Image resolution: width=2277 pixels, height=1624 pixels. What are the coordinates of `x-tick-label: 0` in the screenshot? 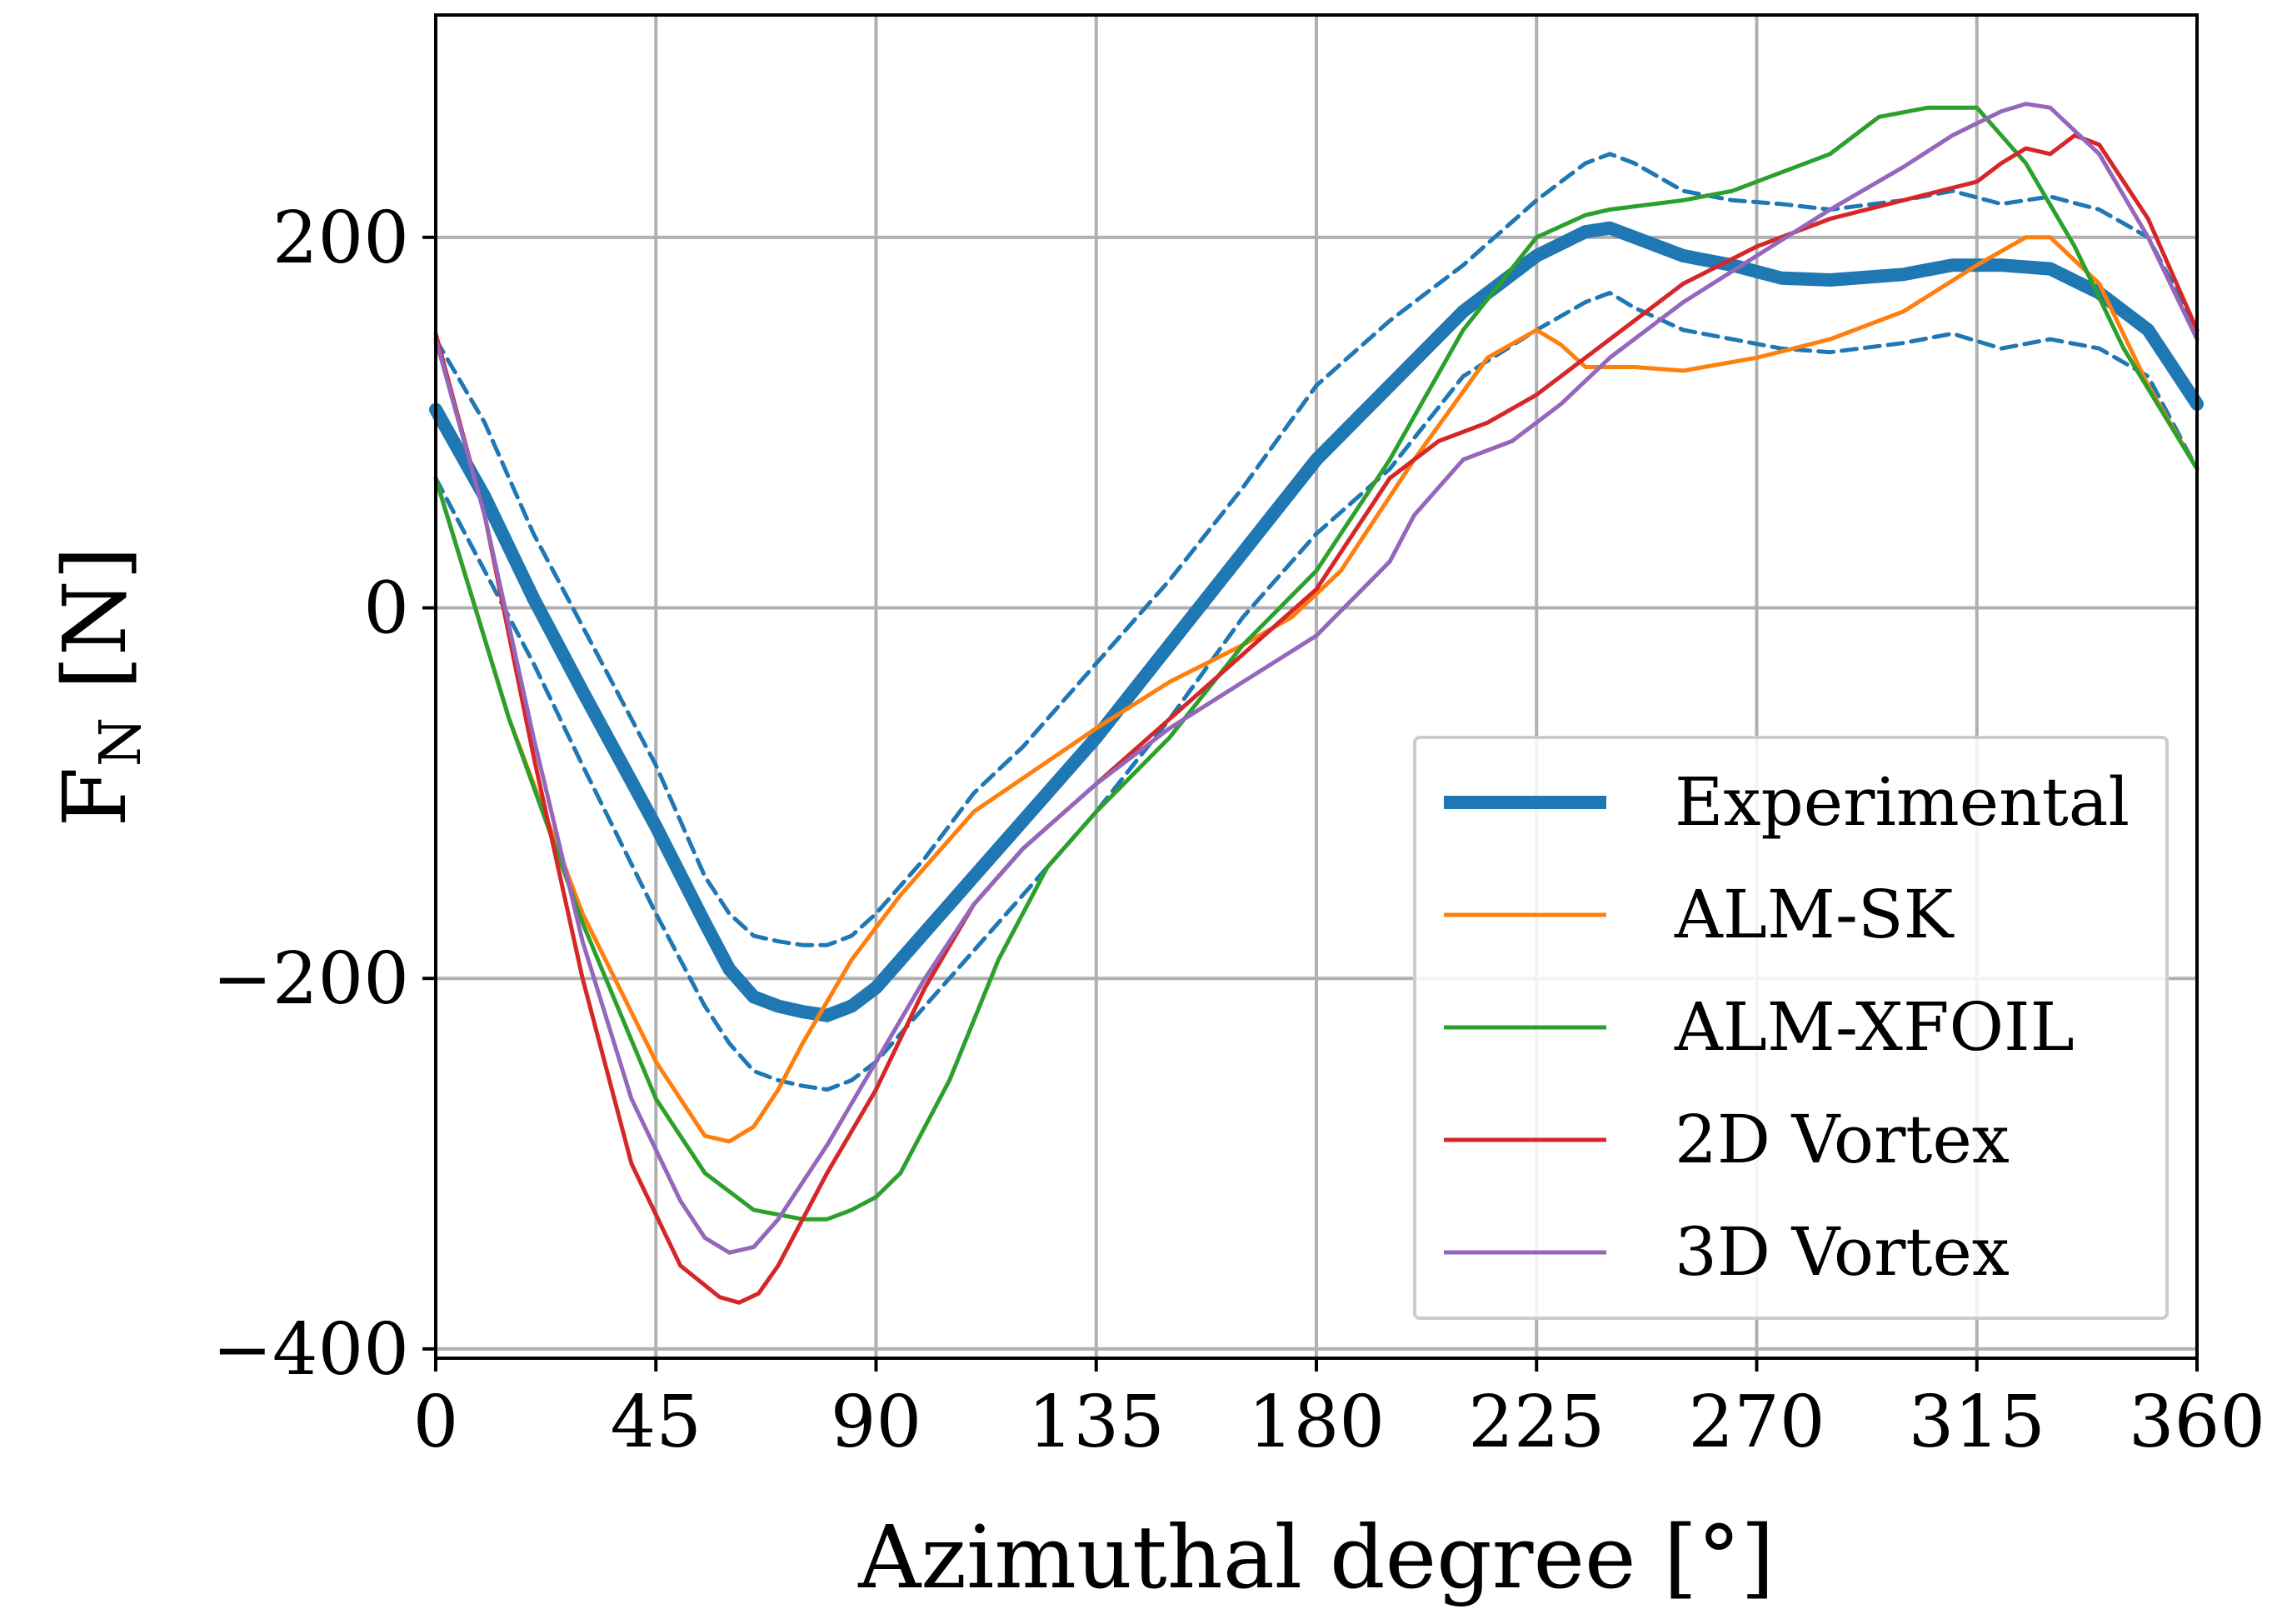 It's located at (436, 1422).